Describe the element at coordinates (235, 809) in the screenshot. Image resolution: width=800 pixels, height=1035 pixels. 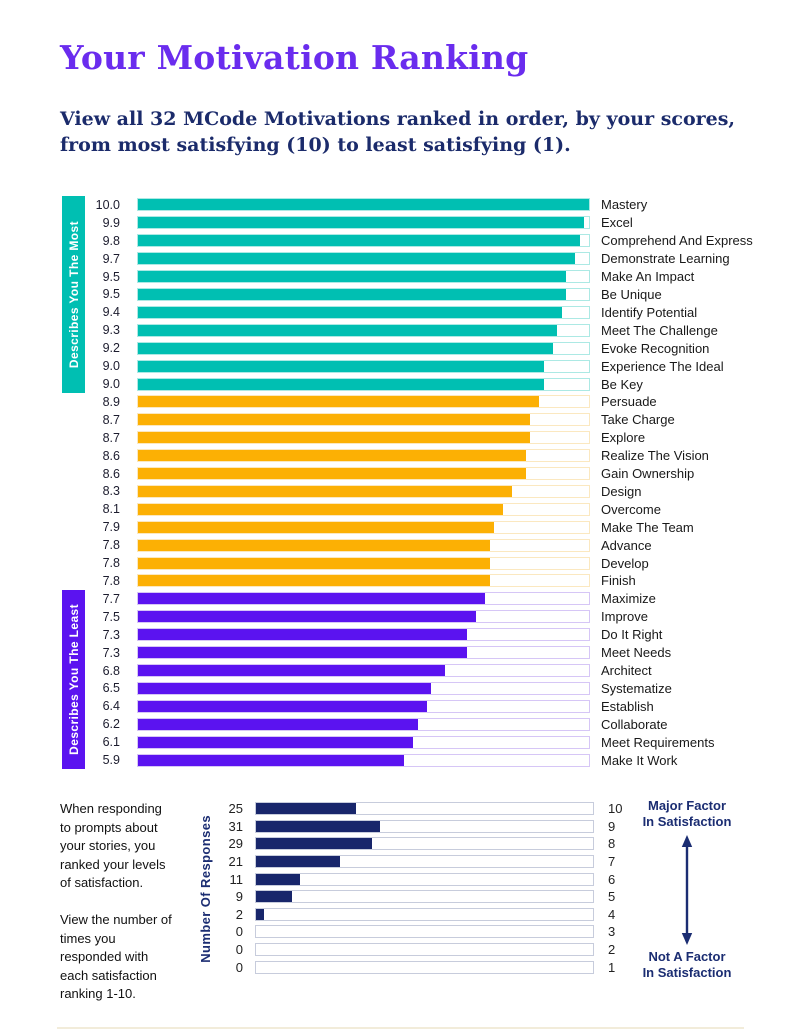
I see `response-count: 25` at that location.